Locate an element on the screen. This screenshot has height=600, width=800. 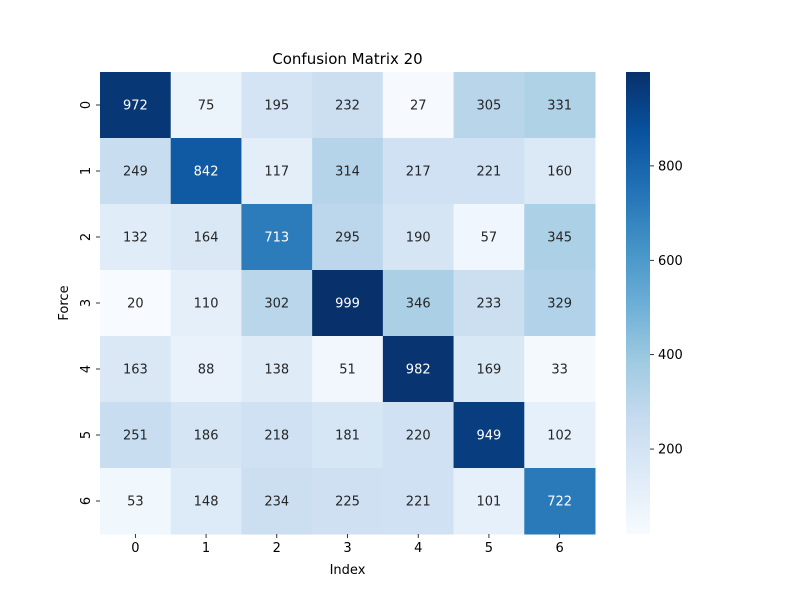
cell-value-label: 186 is located at coordinates (206, 436).